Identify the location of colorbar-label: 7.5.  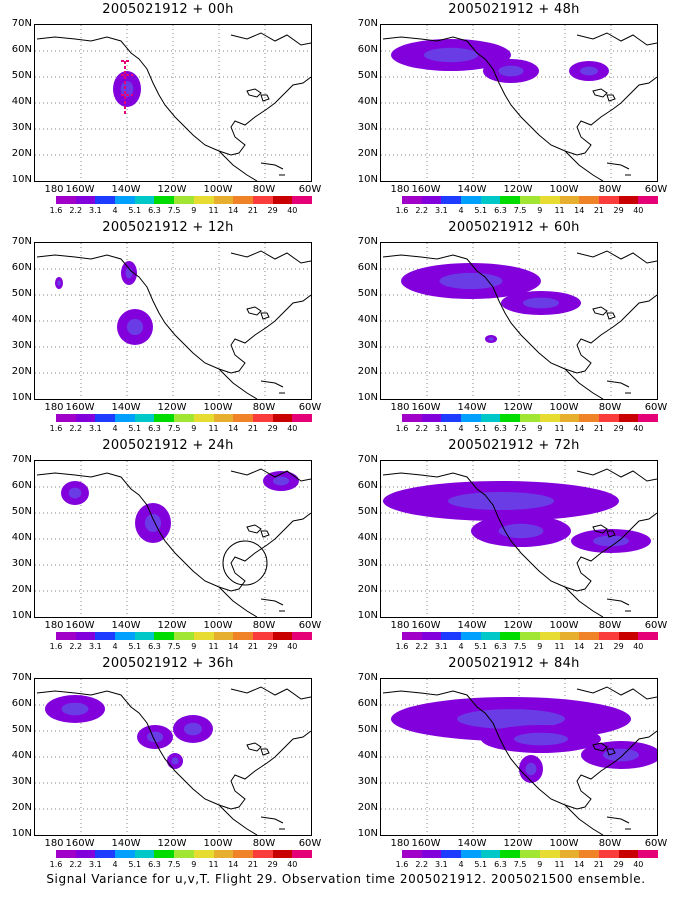
(174, 646).